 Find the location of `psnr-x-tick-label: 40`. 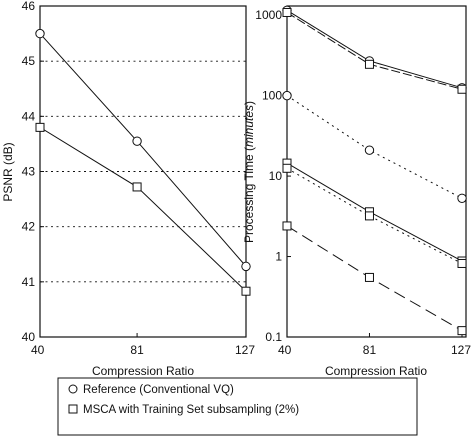

psnr-x-tick-label: 40 is located at coordinates (38, 350).